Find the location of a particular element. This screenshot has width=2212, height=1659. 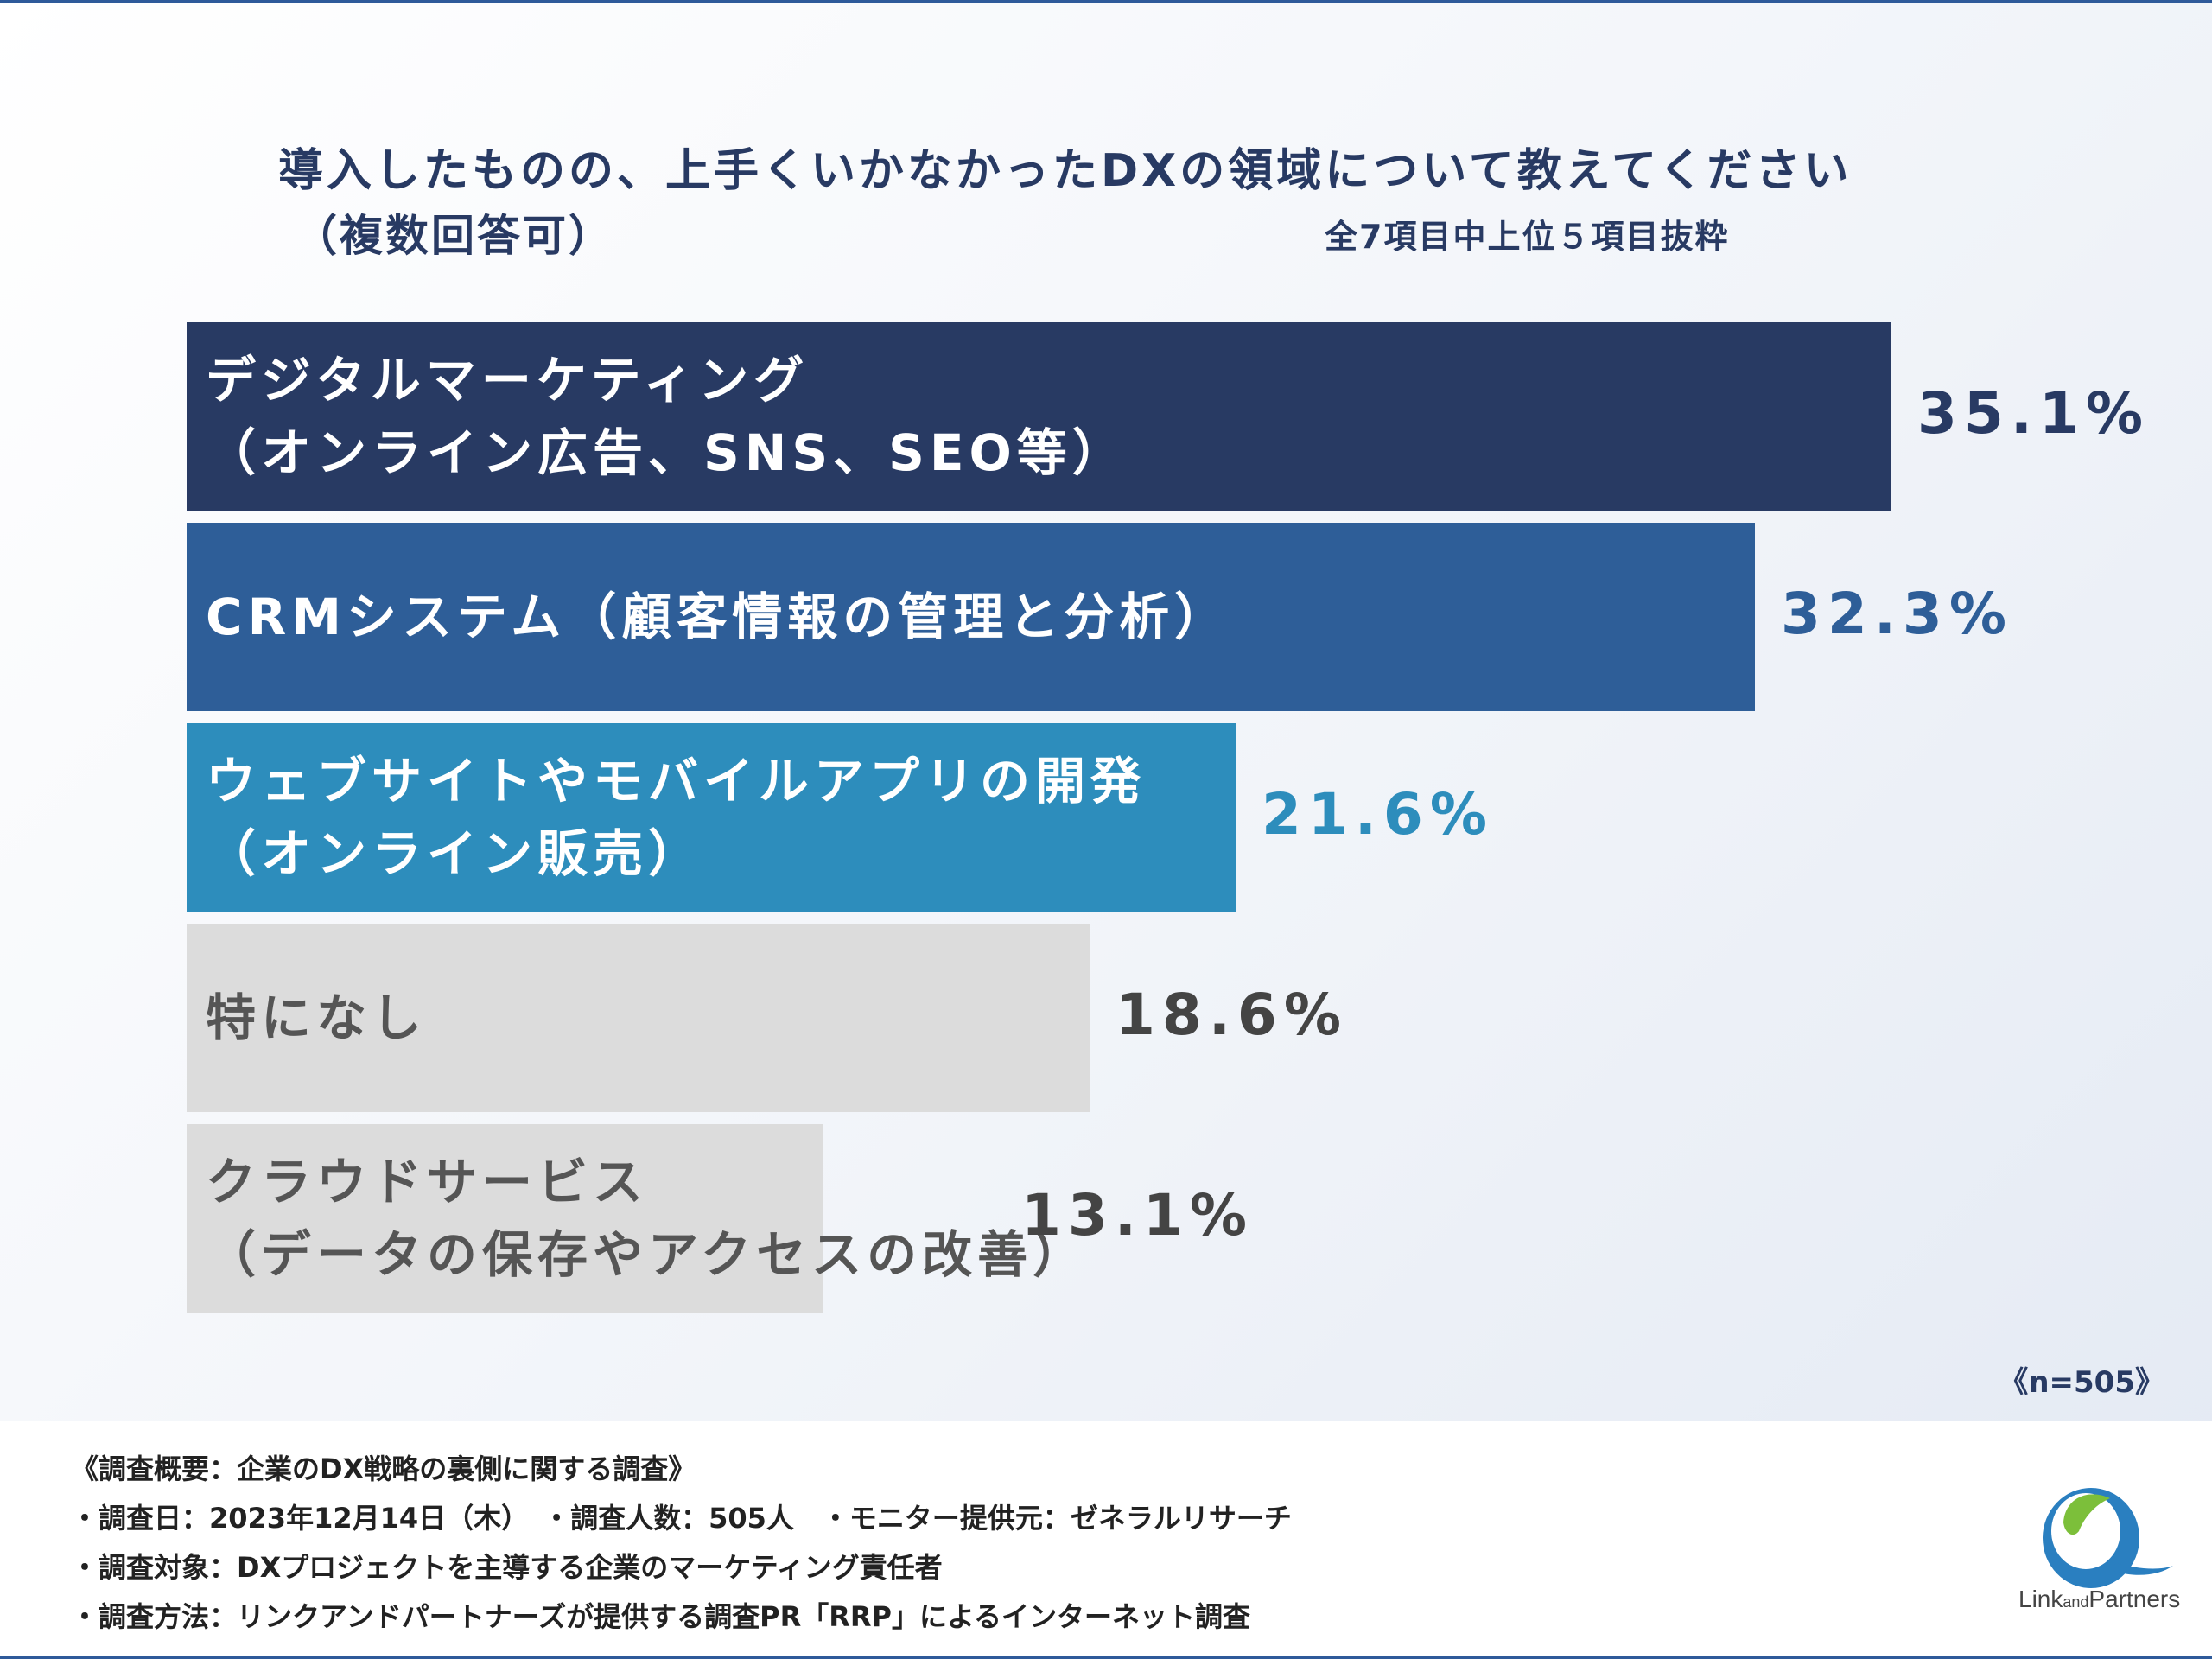

link-and-partners-logo is located at coordinates (2108, 1538).